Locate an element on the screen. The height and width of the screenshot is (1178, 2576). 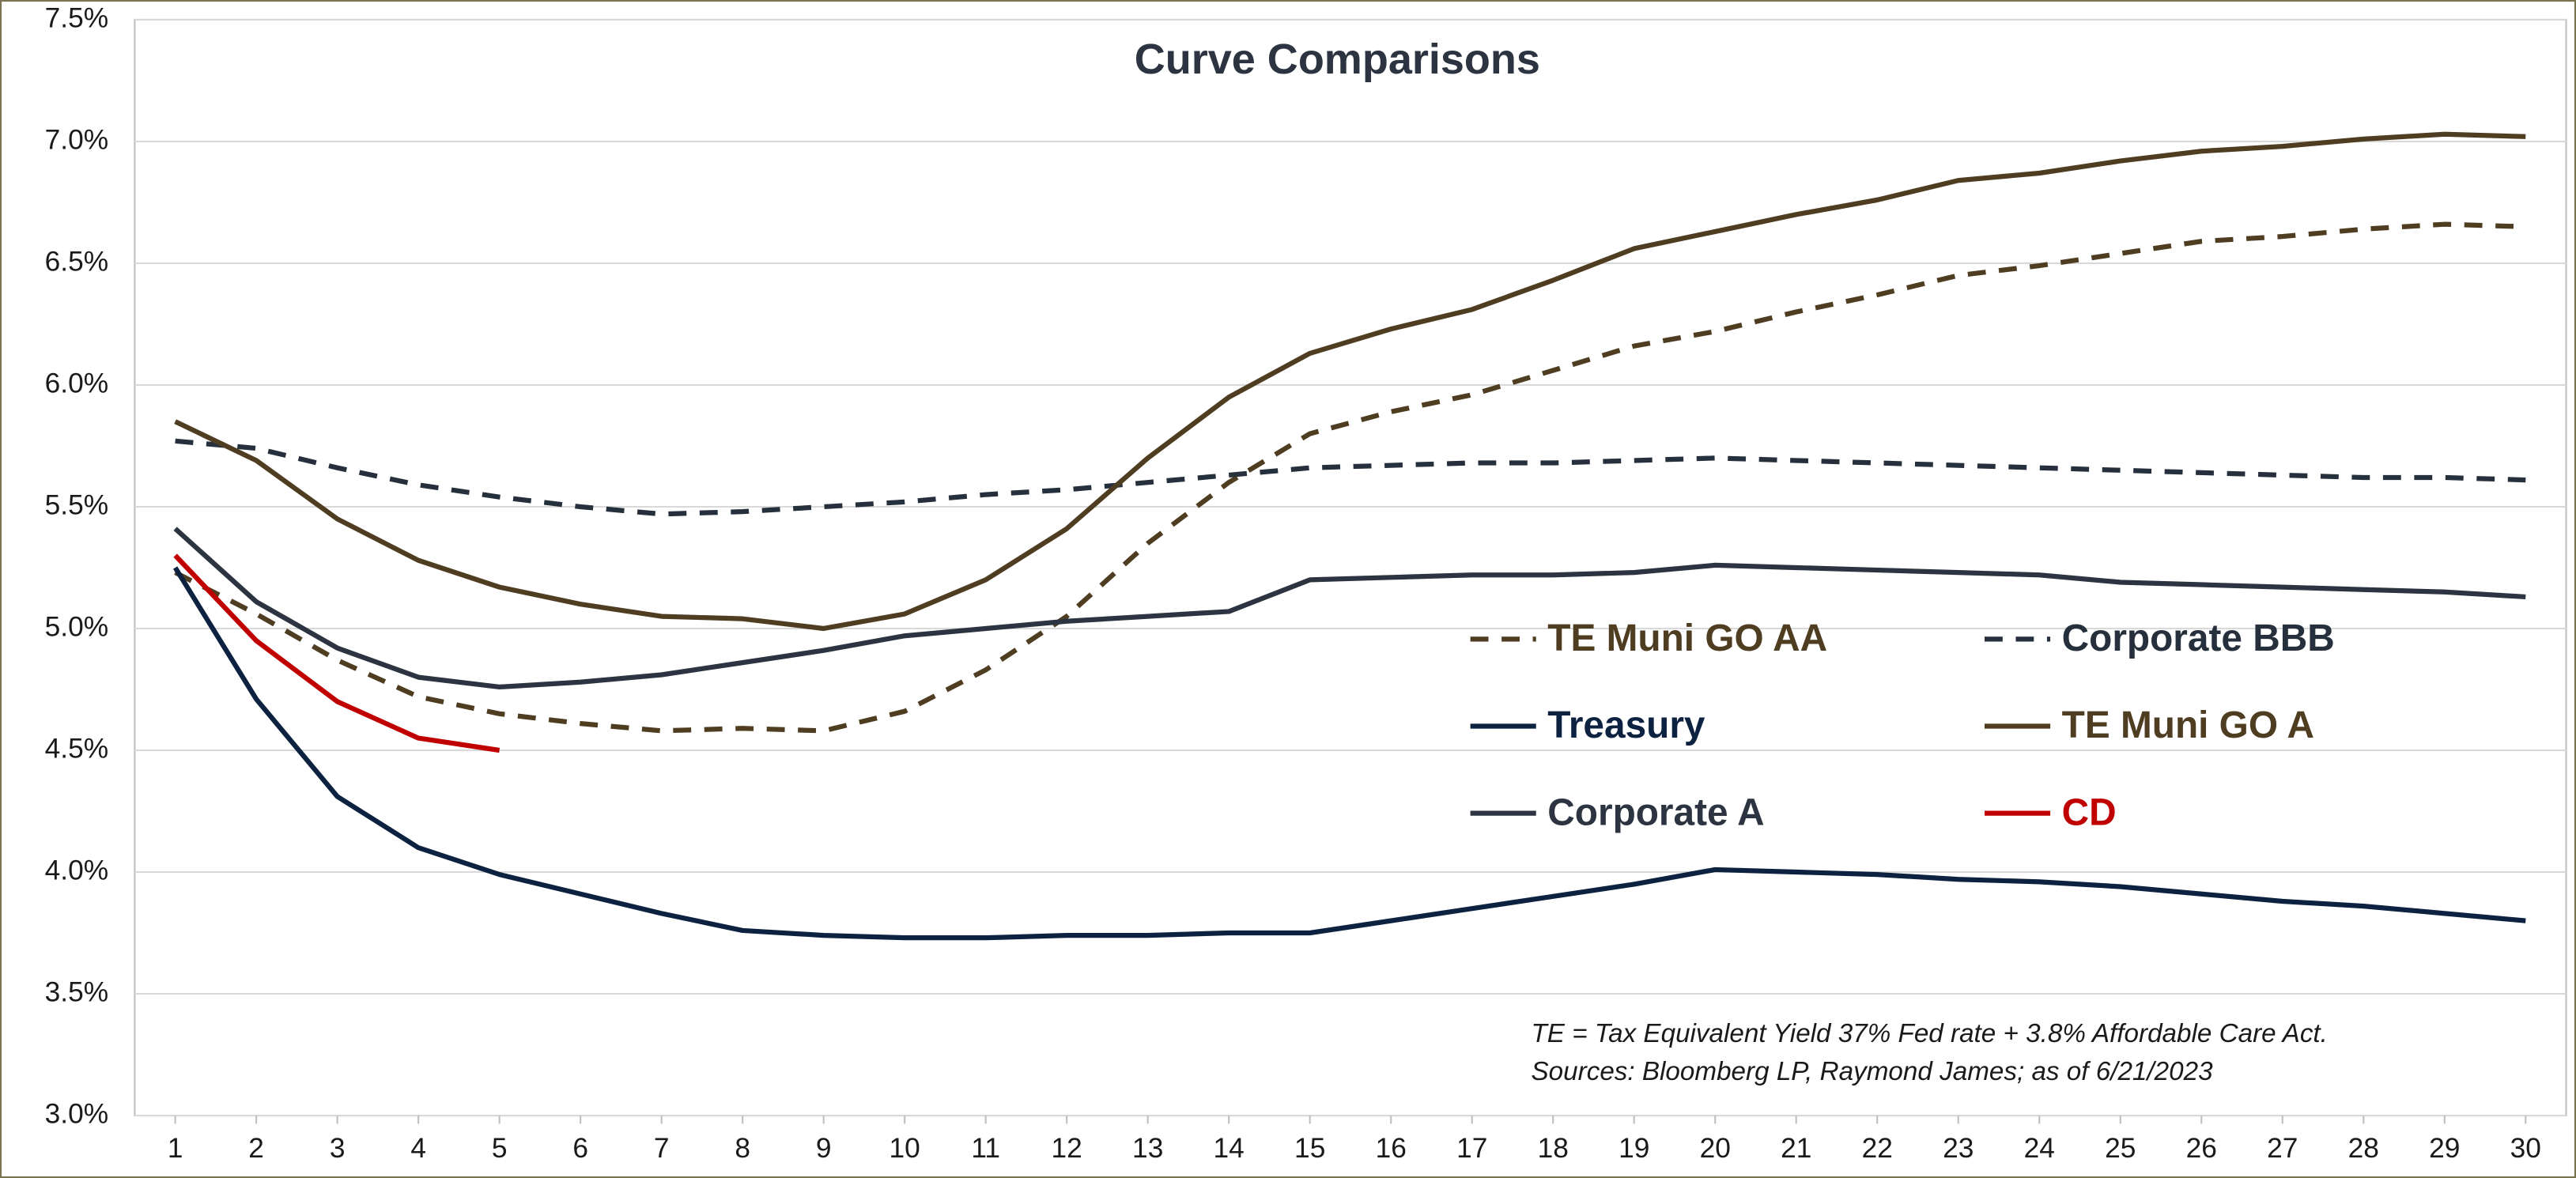
x-tick-label: 17 is located at coordinates (1471, 1148).